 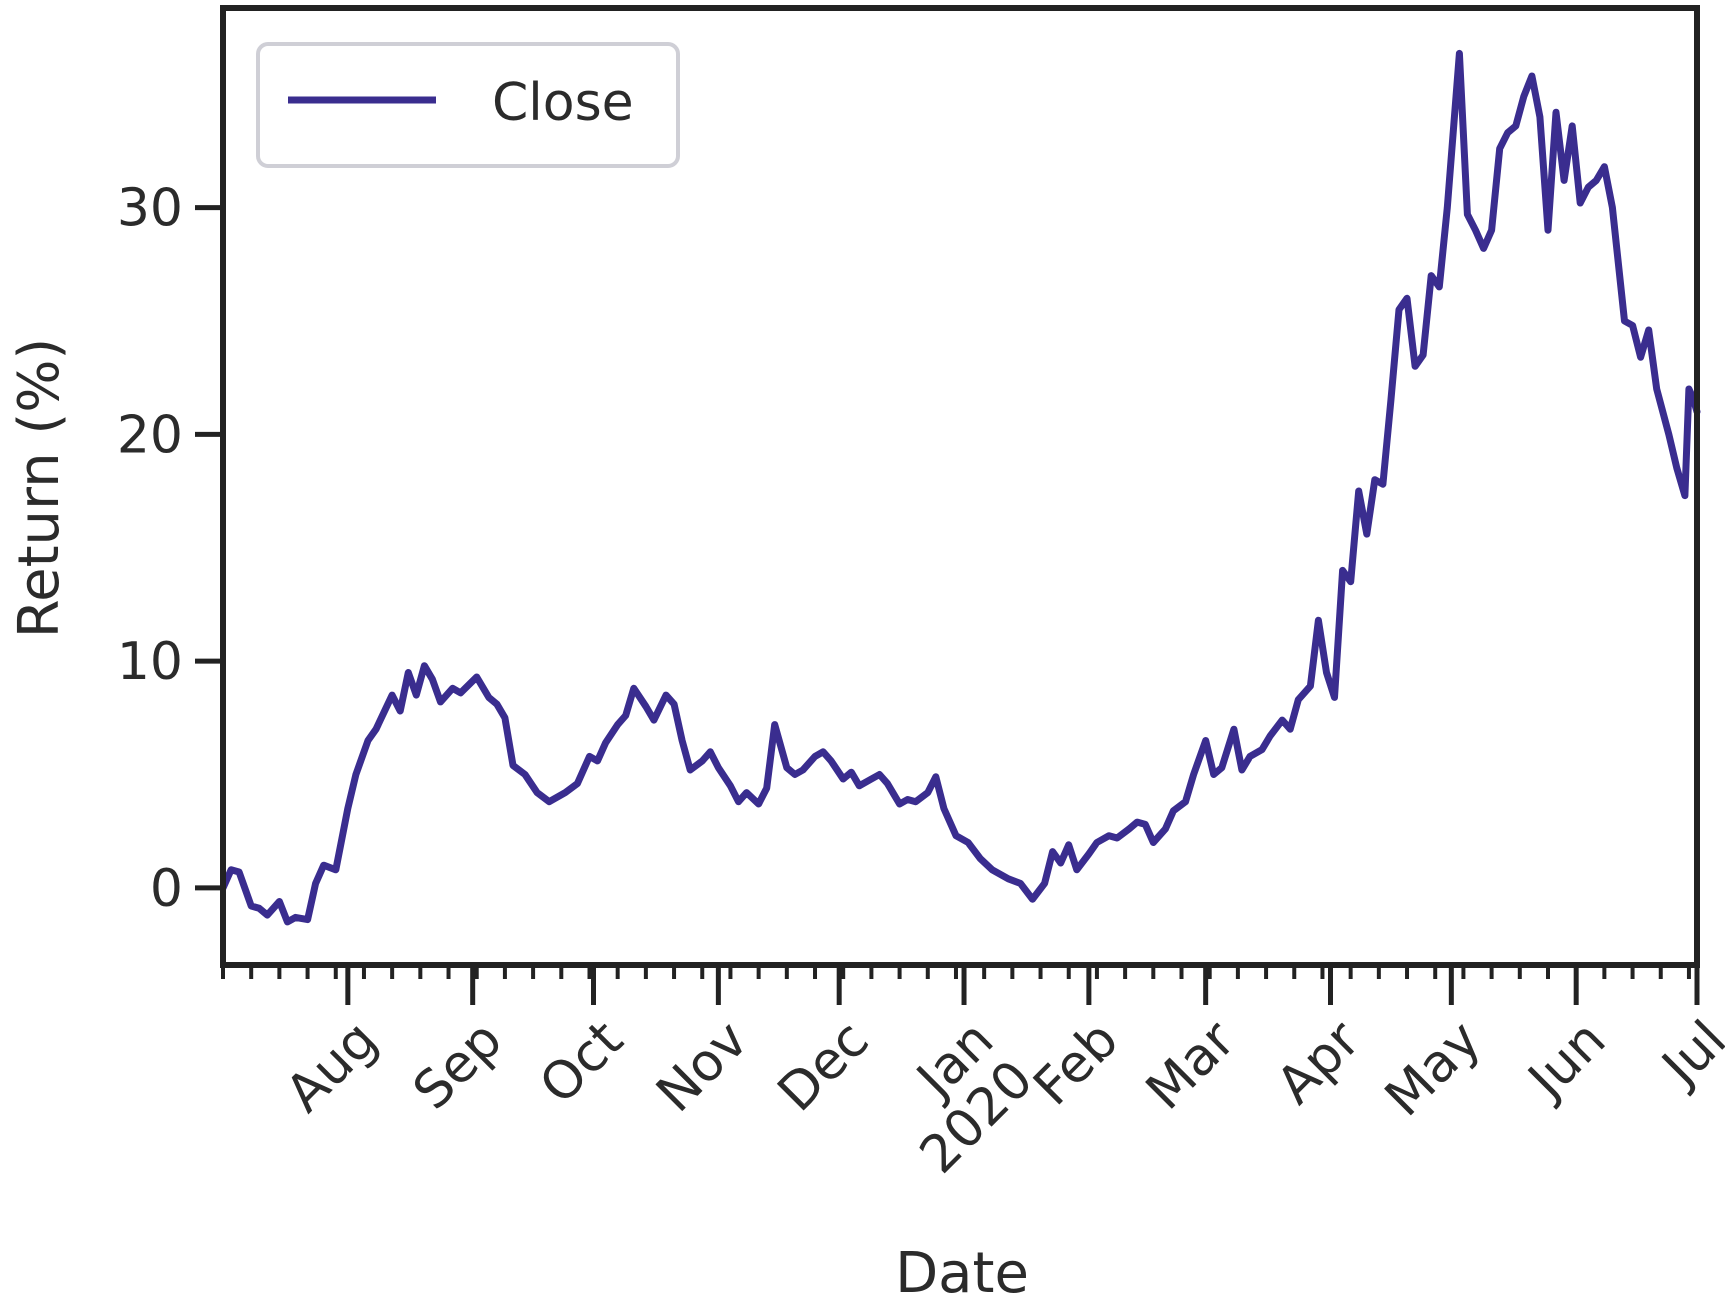 What do you see at coordinates (39, 488) in the screenshot?
I see `y-axis-title: Return (%)` at bounding box center [39, 488].